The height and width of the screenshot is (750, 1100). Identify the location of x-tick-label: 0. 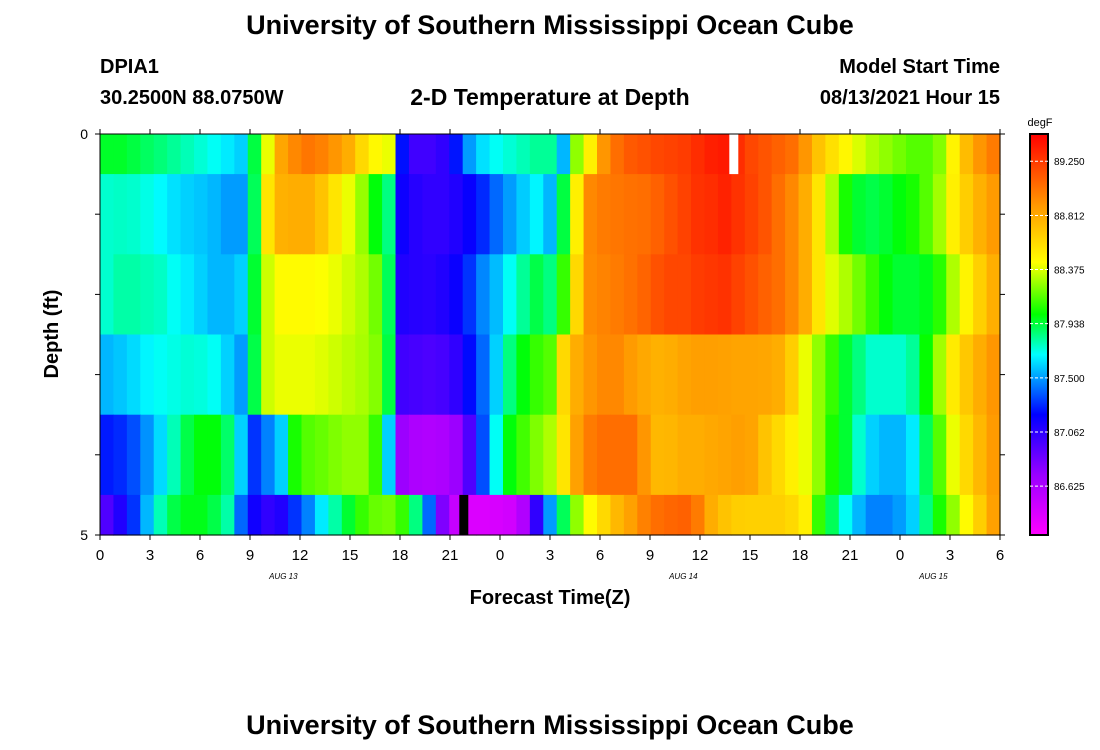
(900, 555).